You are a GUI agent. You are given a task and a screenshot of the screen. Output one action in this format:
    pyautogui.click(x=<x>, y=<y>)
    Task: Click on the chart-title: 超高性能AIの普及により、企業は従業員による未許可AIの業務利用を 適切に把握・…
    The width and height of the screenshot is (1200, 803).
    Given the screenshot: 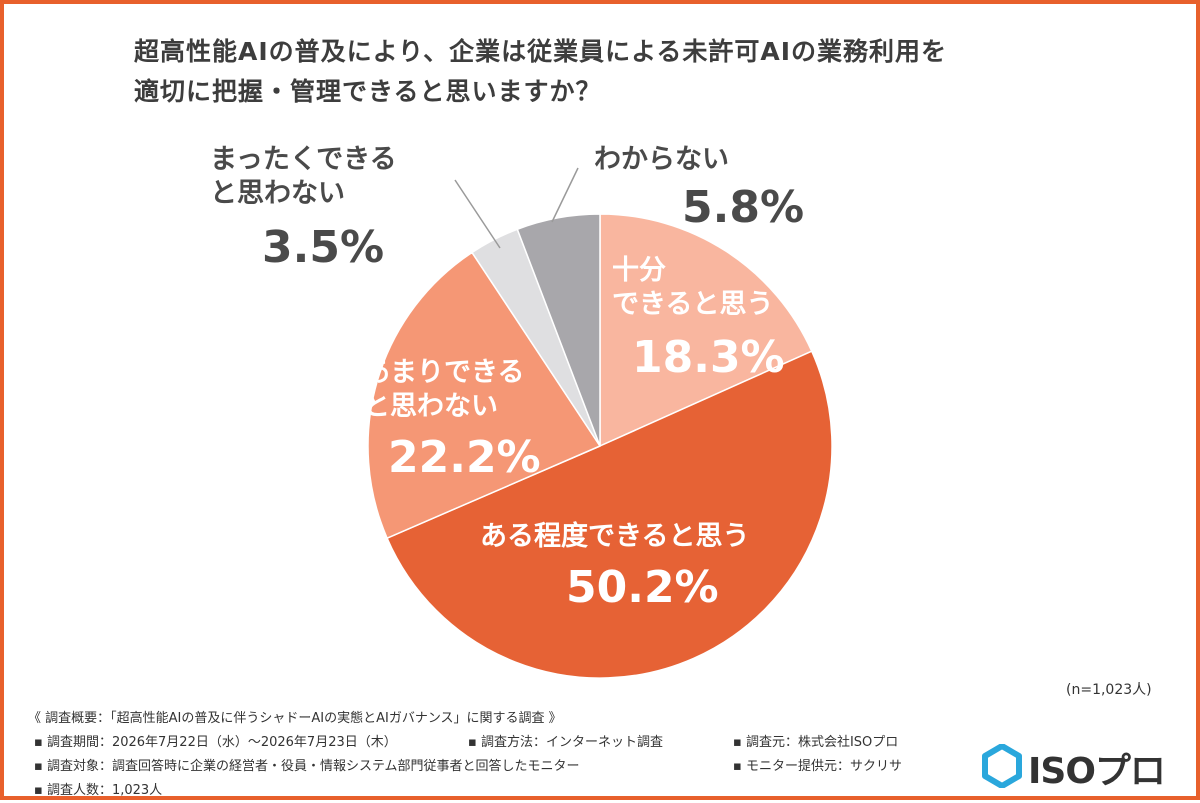 What is the action you would take?
    pyautogui.click(x=540, y=72)
    